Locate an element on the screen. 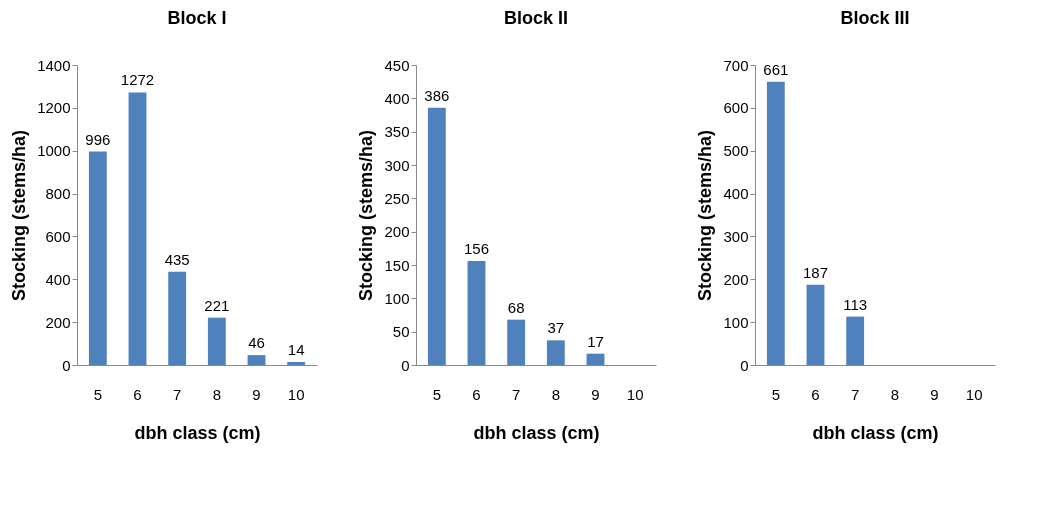  data-label: 17 is located at coordinates (595, 341).